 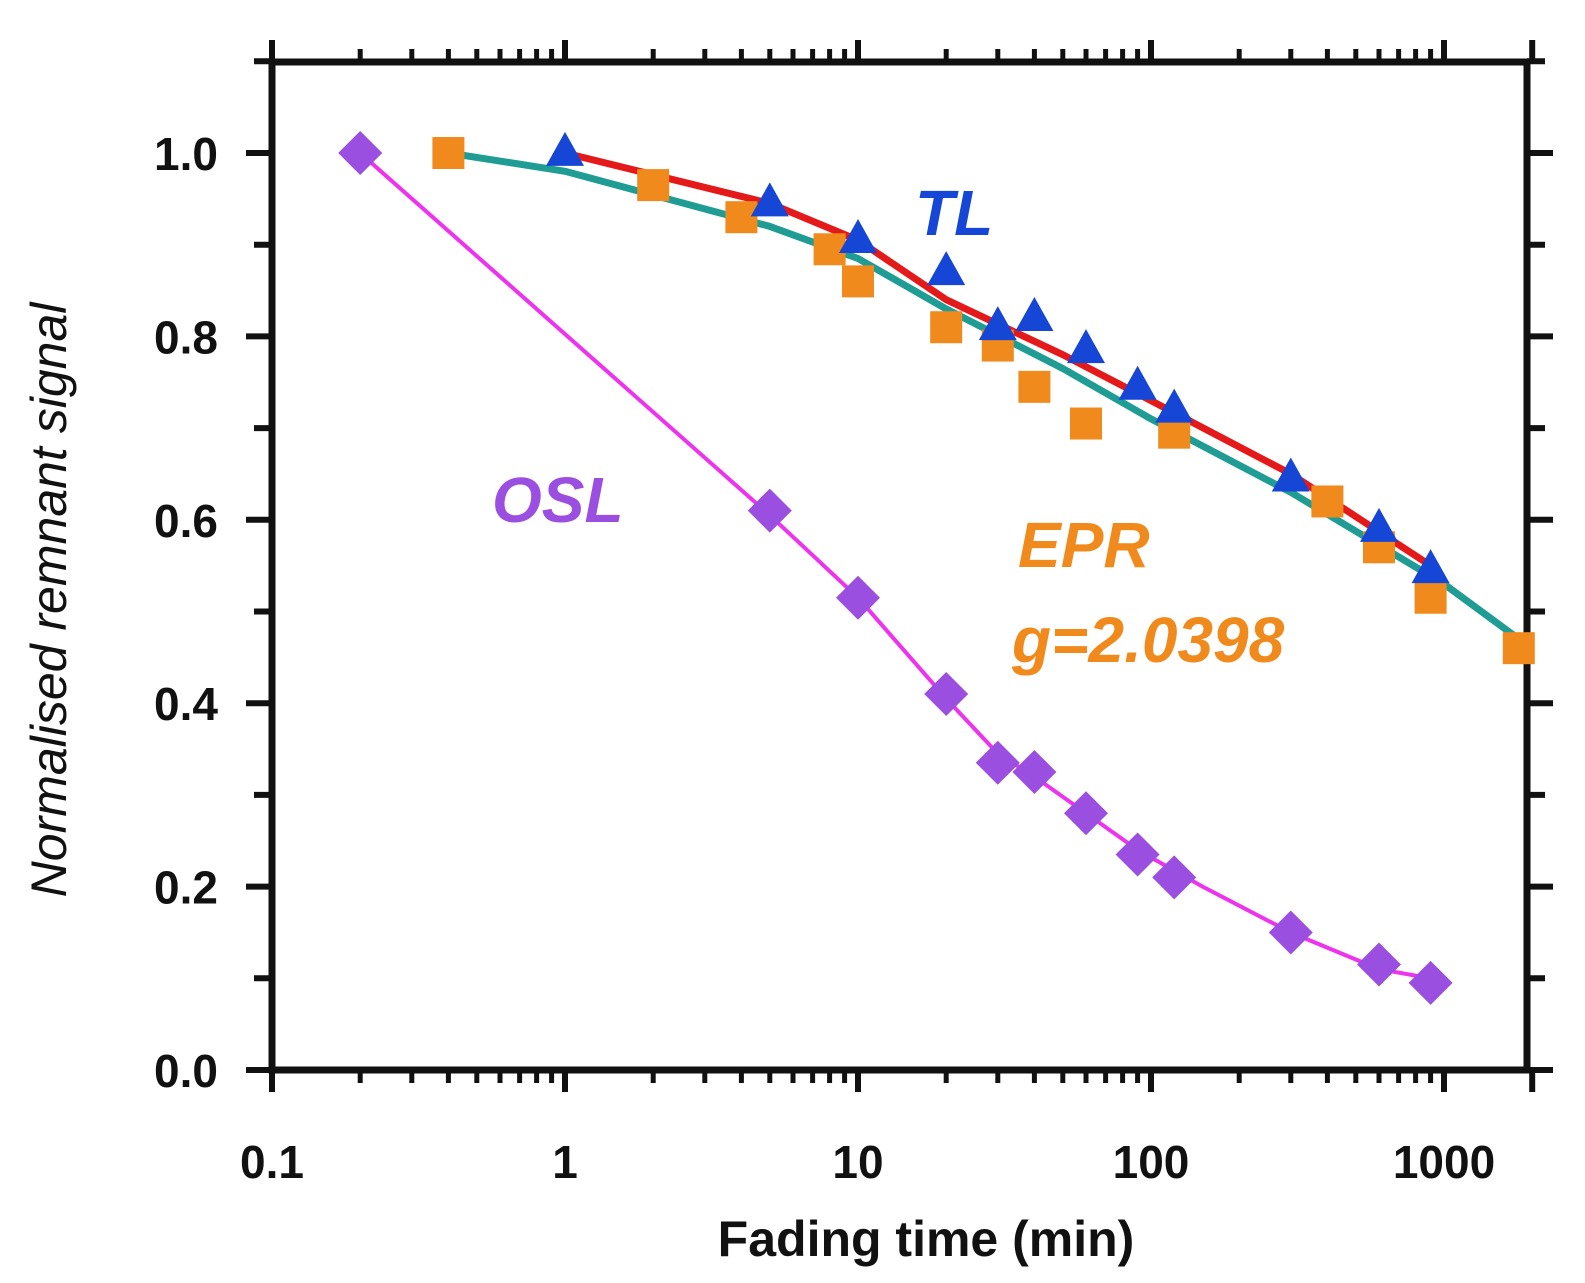 I want to click on tl-label: TL, so click(x=954, y=213).